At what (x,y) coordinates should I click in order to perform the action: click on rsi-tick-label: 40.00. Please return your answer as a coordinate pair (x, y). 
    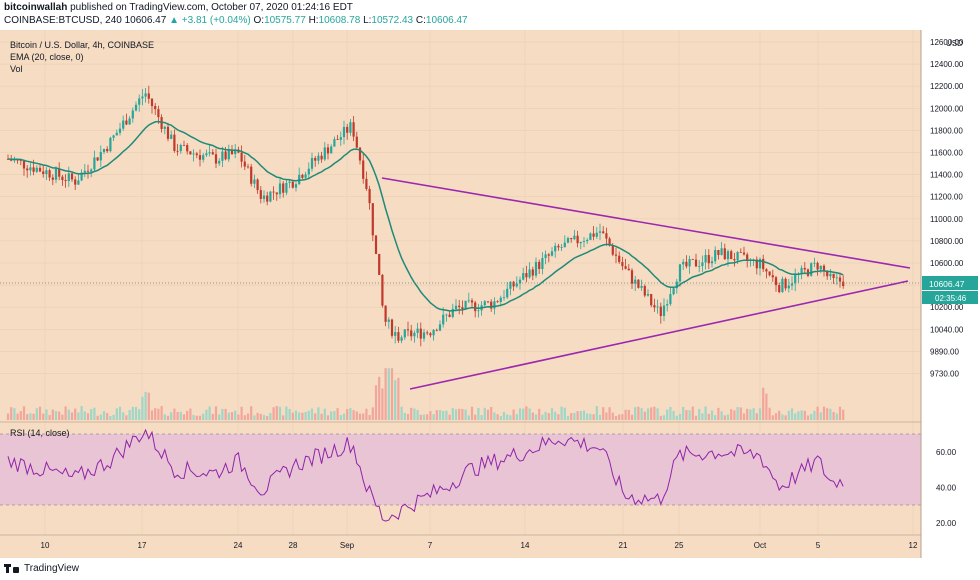
    Looking at the image, I should click on (946, 487).